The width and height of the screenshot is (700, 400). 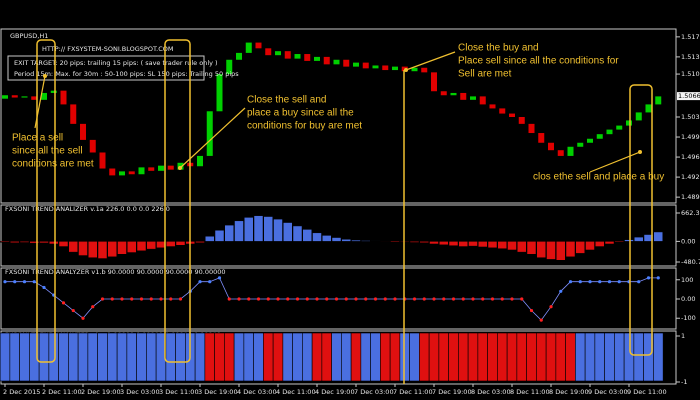 What do you see at coordinates (413, 392) in the screenshot?
I see `x-tick-label: 7 Dec 11:00` at bounding box center [413, 392].